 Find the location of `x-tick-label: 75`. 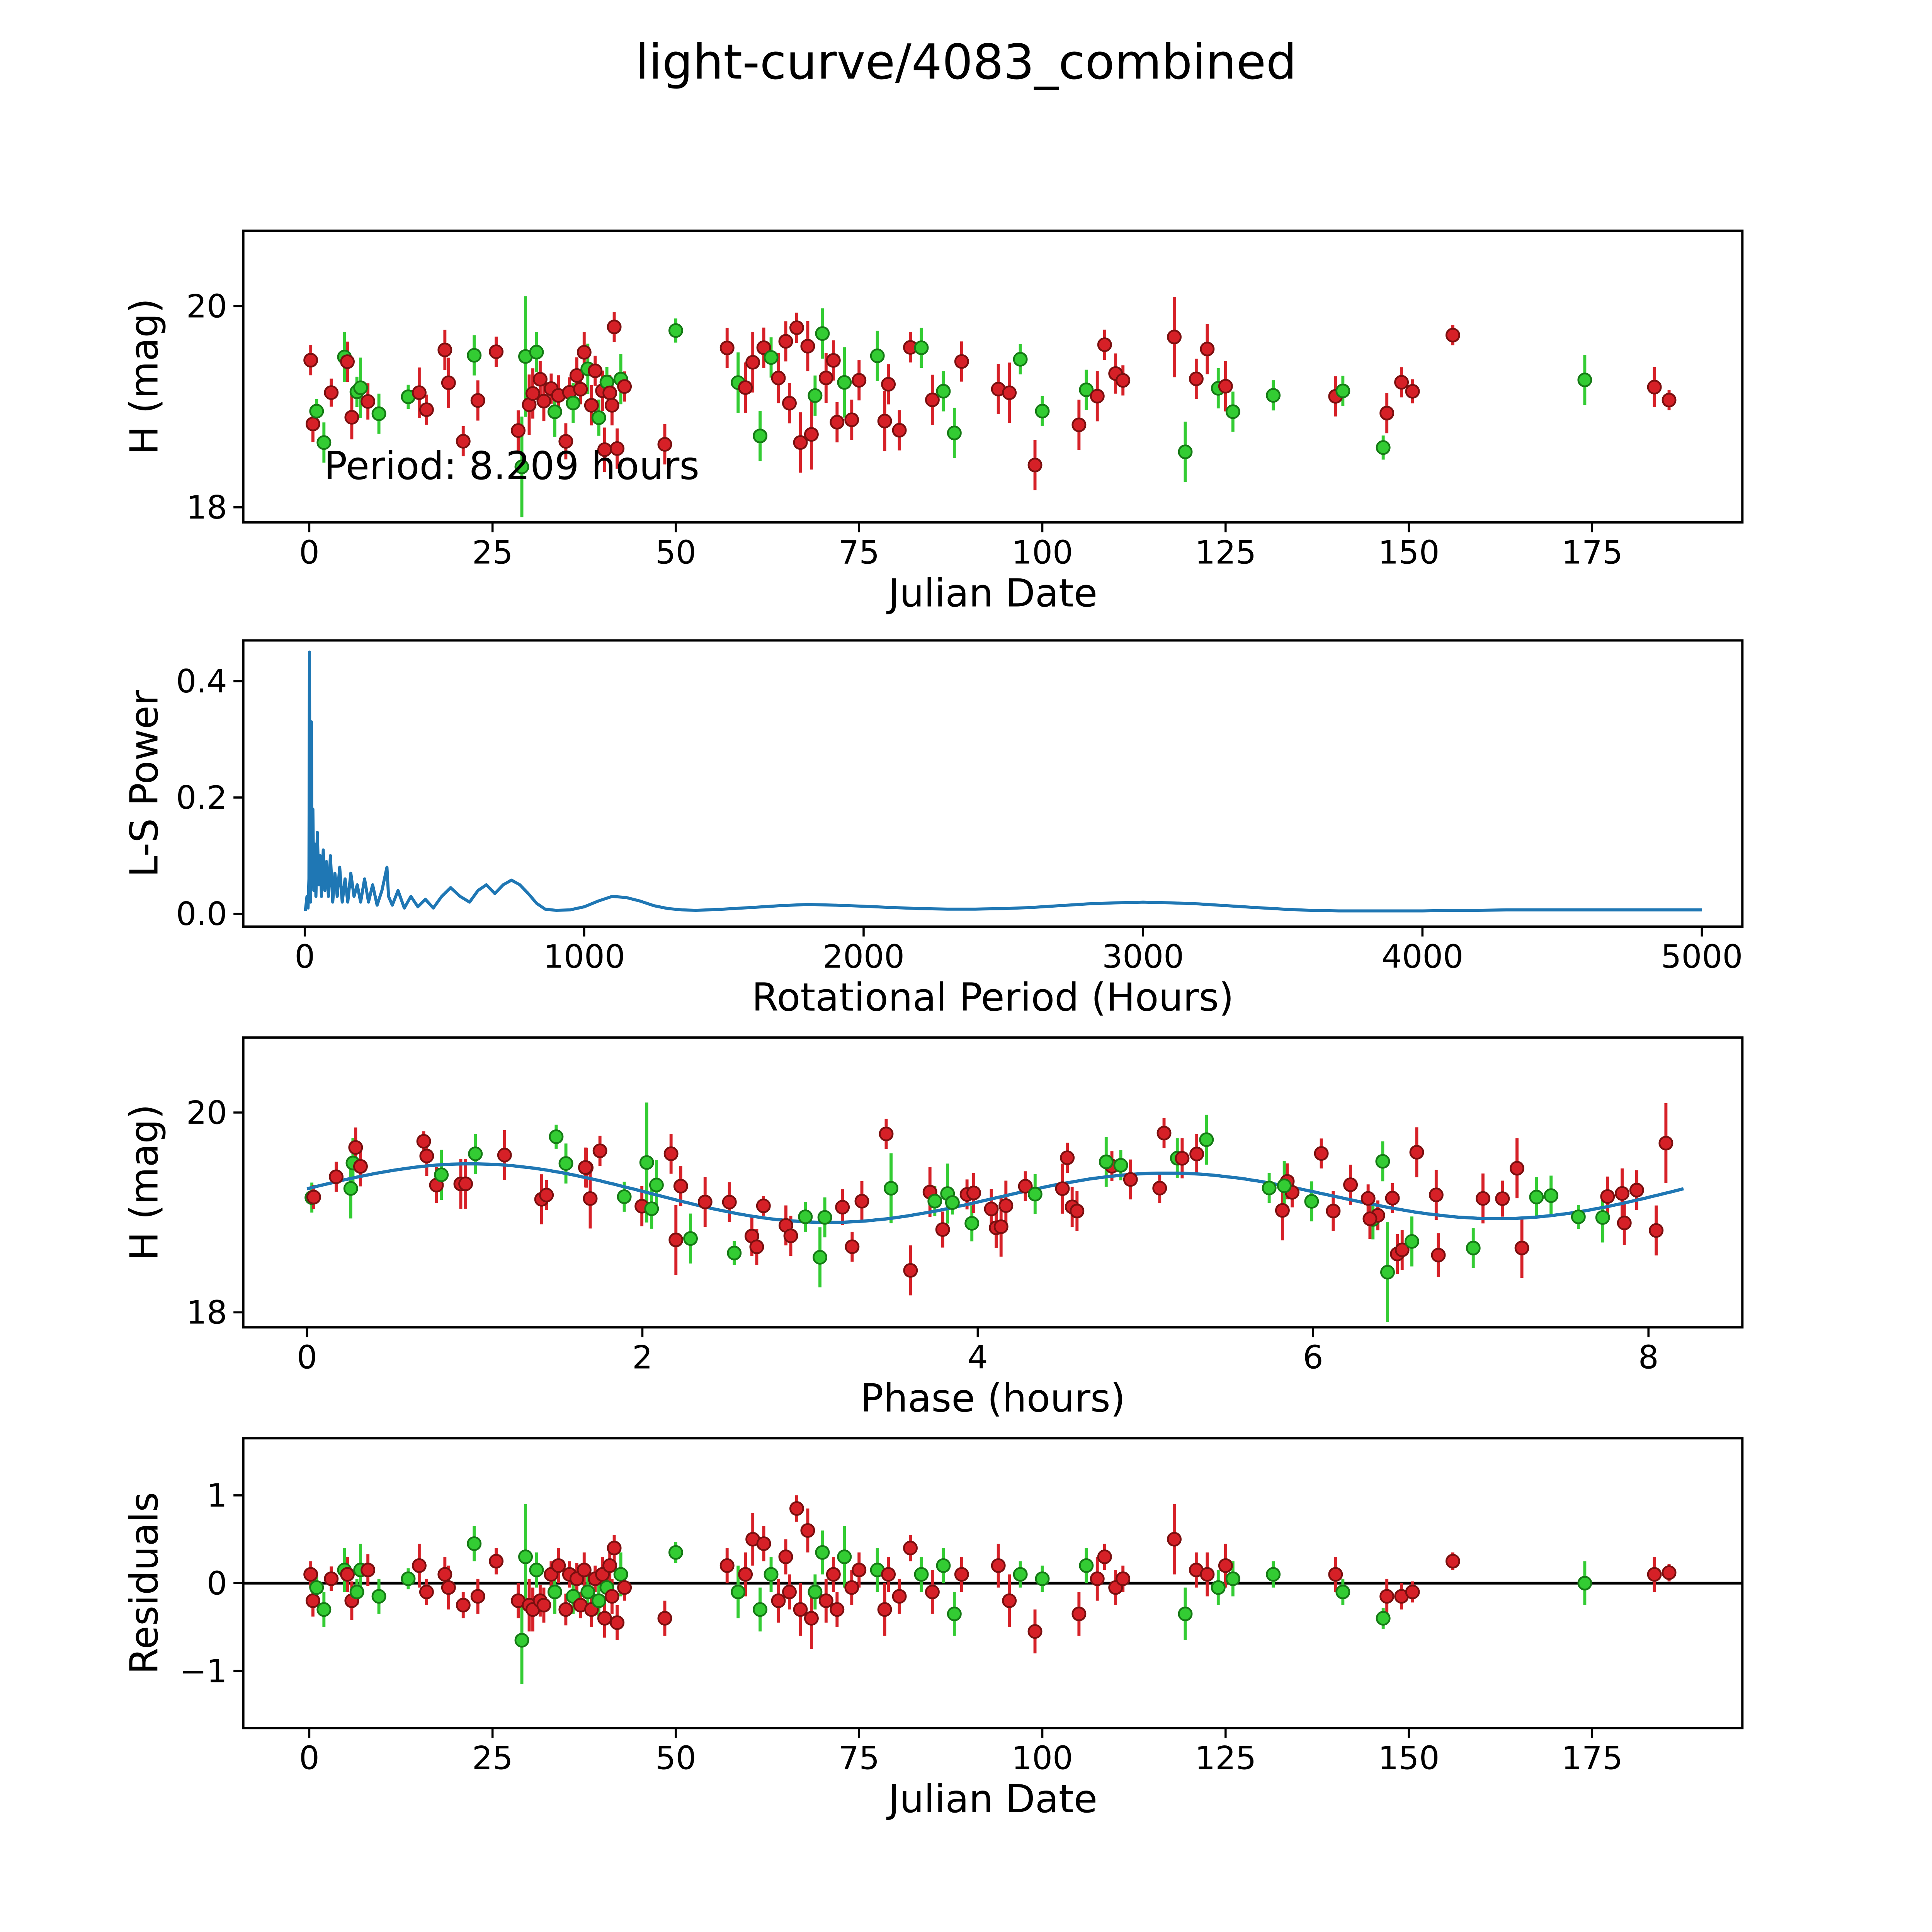

x-tick-label: 75 is located at coordinates (858, 1758).